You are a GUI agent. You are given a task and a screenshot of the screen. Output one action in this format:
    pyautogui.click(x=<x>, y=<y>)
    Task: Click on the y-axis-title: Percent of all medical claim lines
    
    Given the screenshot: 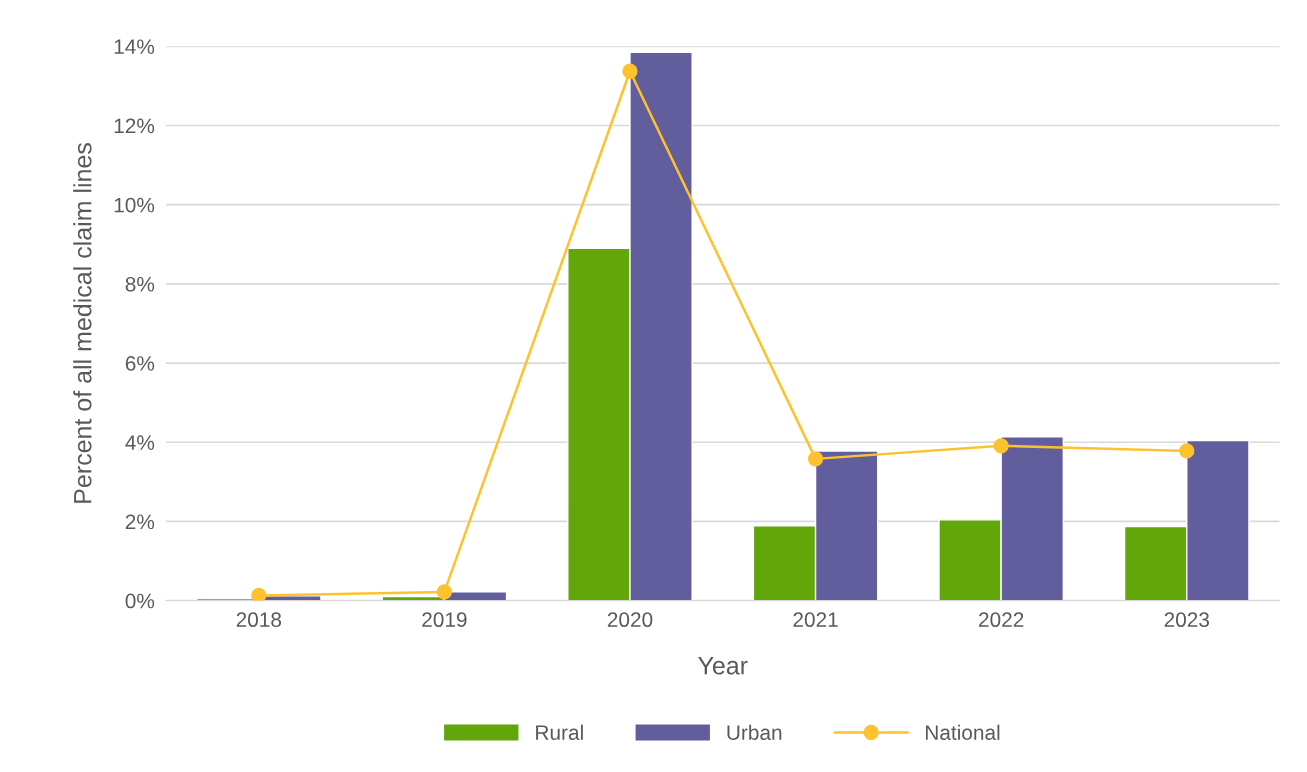 What is the action you would take?
    pyautogui.click(x=82, y=323)
    